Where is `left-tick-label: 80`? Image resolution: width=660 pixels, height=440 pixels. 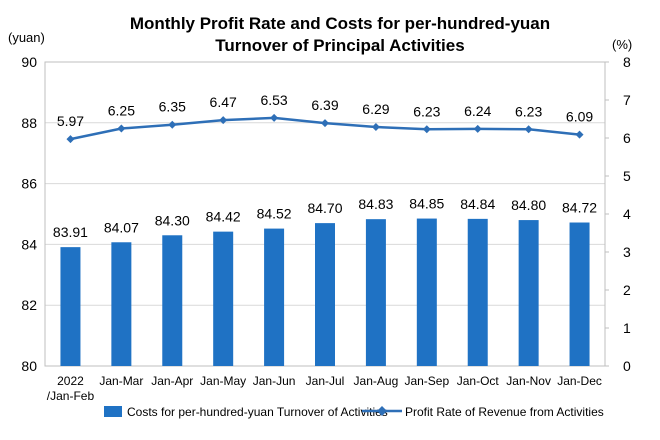
left-tick-label: 80 is located at coordinates (29, 366).